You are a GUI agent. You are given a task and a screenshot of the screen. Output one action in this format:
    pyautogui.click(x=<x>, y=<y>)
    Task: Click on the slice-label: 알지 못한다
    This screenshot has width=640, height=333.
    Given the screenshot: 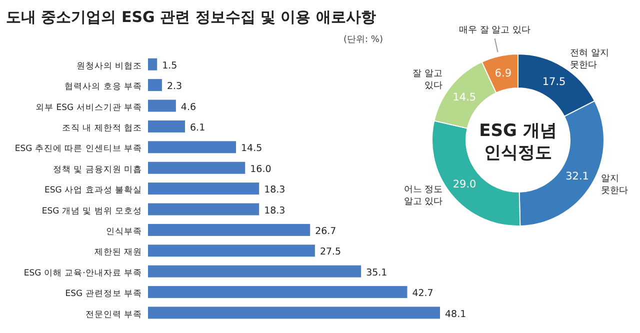 What is the action you would take?
    pyautogui.click(x=614, y=185)
    